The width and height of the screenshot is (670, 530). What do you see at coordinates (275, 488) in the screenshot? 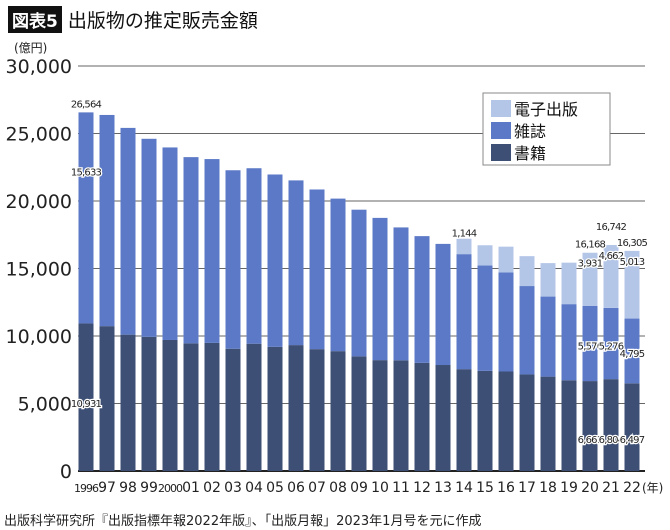
I see `x-tick-label: 05` at bounding box center [275, 488].